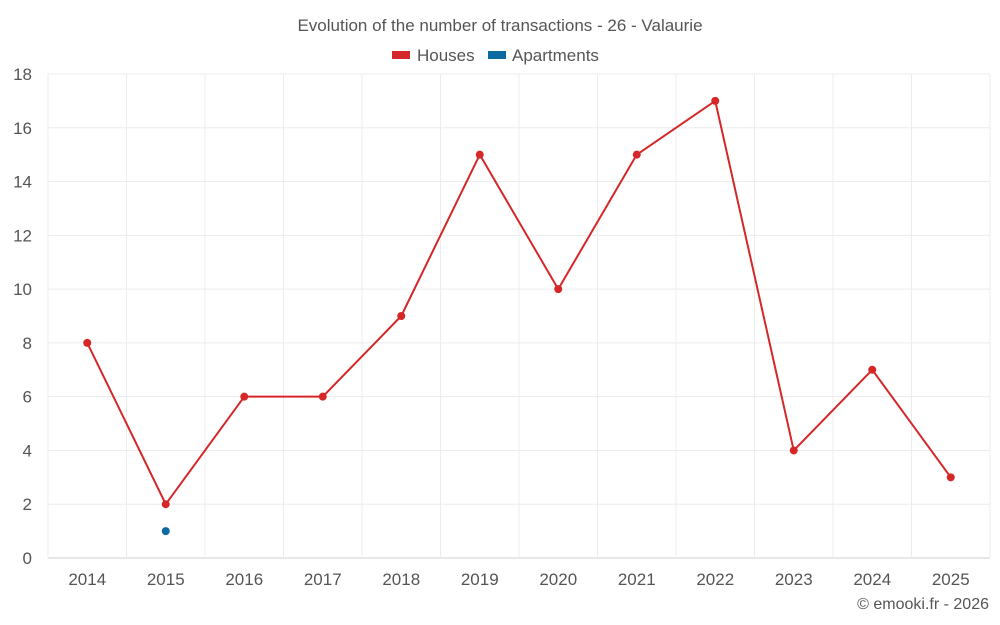  What do you see at coordinates (27, 343) in the screenshot?
I see `y-tick-label: 8` at bounding box center [27, 343].